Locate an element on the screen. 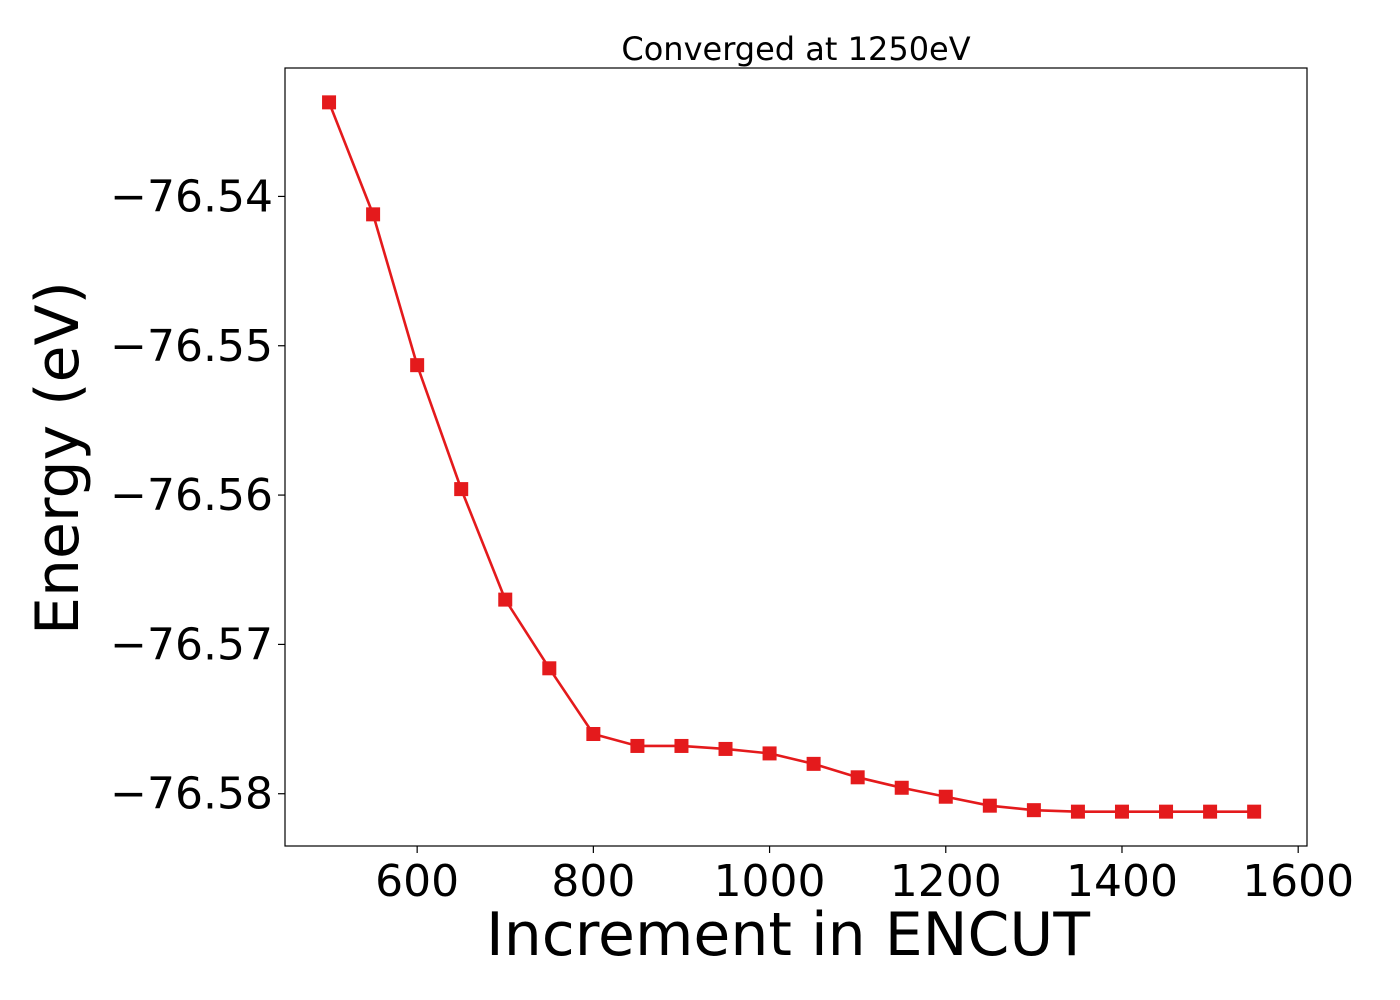 The image size is (1400, 1000). y-tick-label: −76.57 is located at coordinates (191, 644).